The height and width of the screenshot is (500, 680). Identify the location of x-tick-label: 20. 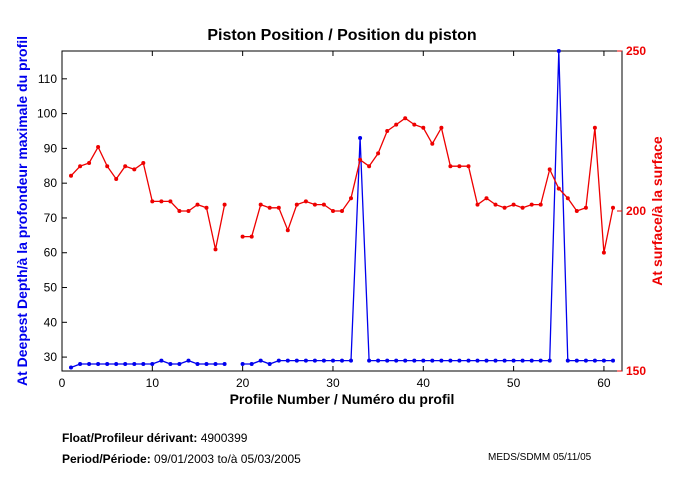
(243, 383).